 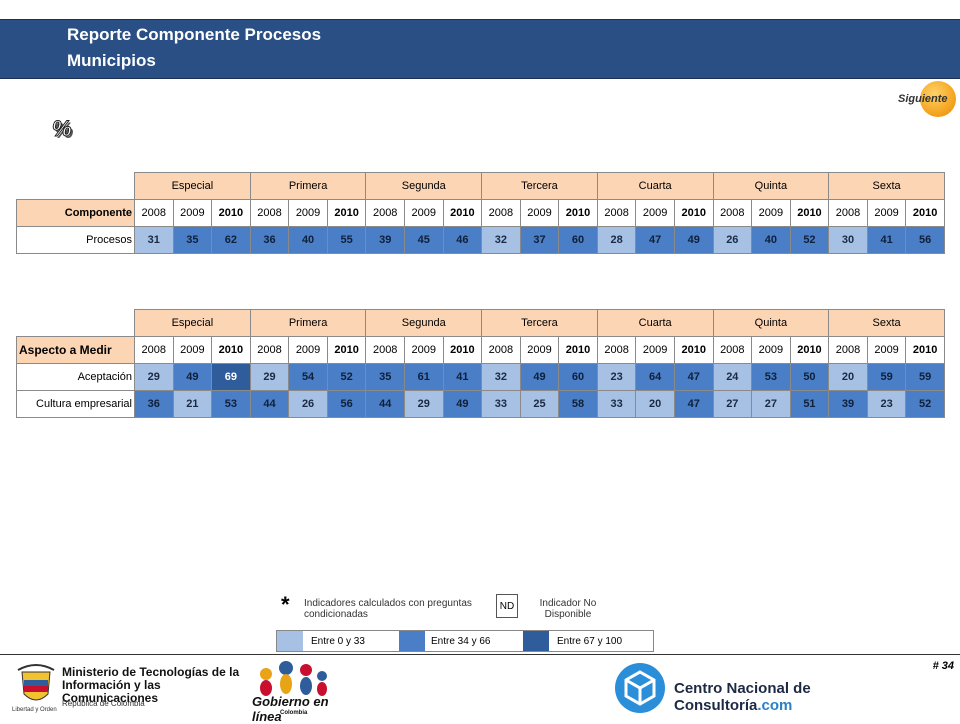 I want to click on scale-label-high: Entre 67 y 100, so click(x=601, y=641).